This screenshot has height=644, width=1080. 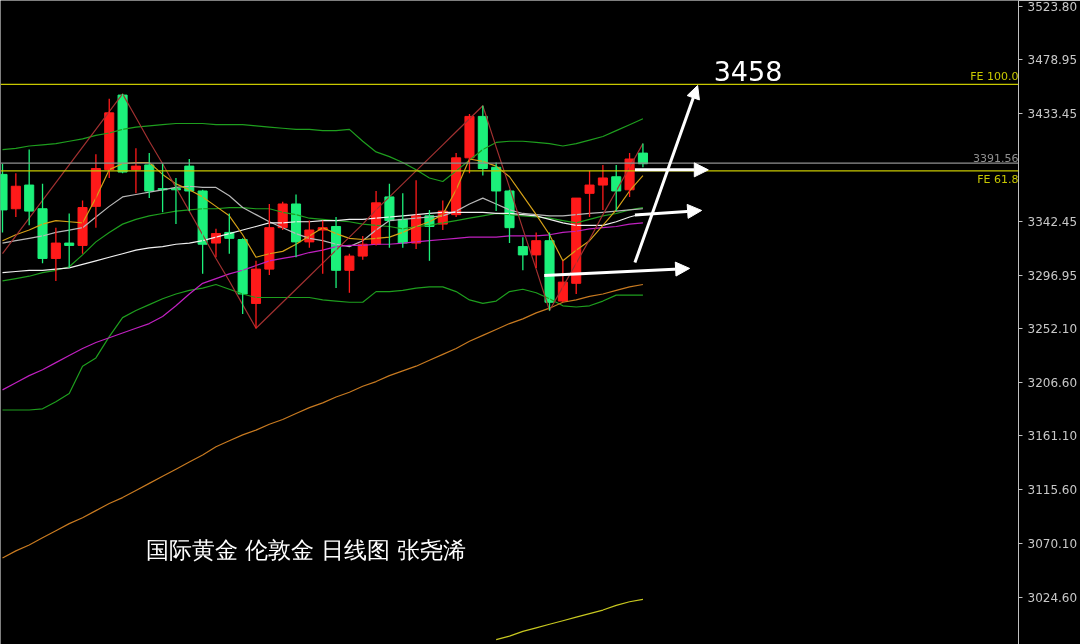 What do you see at coordinates (1052, 114) in the screenshot?
I see `y-tick-label: 3433.45` at bounding box center [1052, 114].